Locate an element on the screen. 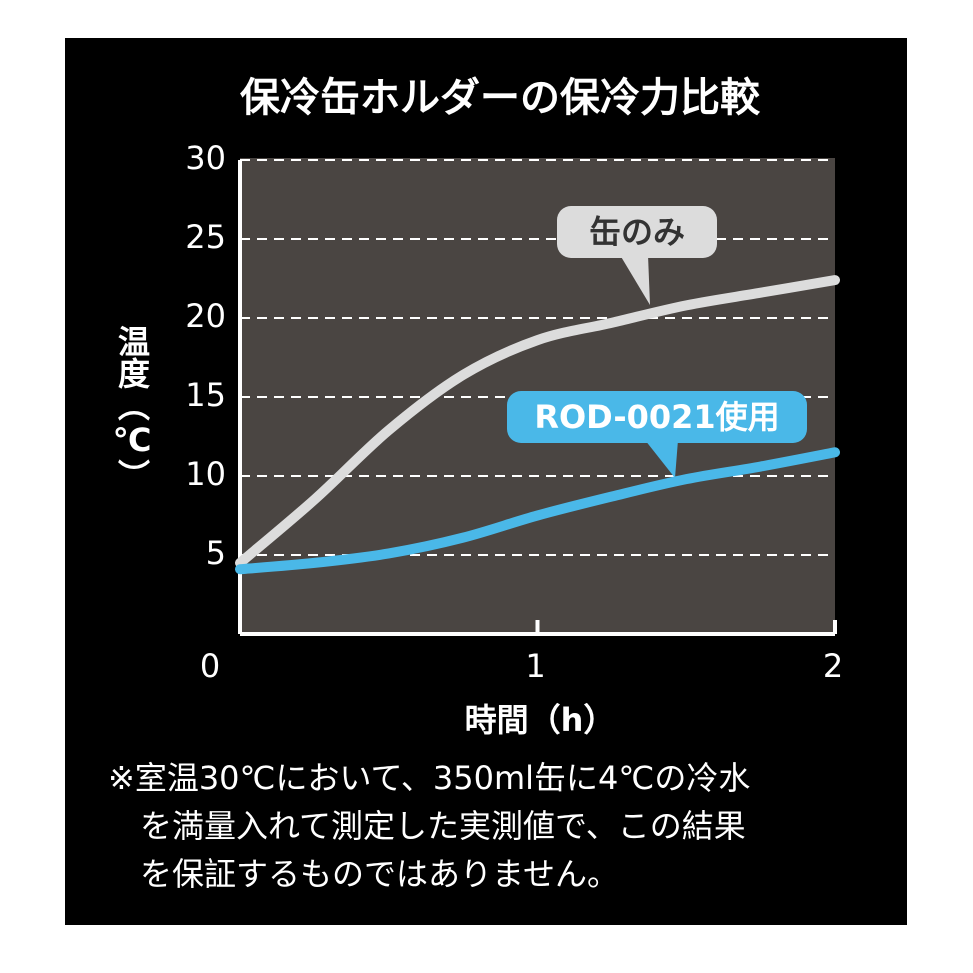 Image resolution: width=973 pixels, height=973 pixels. legend-label: 缶のみ is located at coordinates (637, 232).